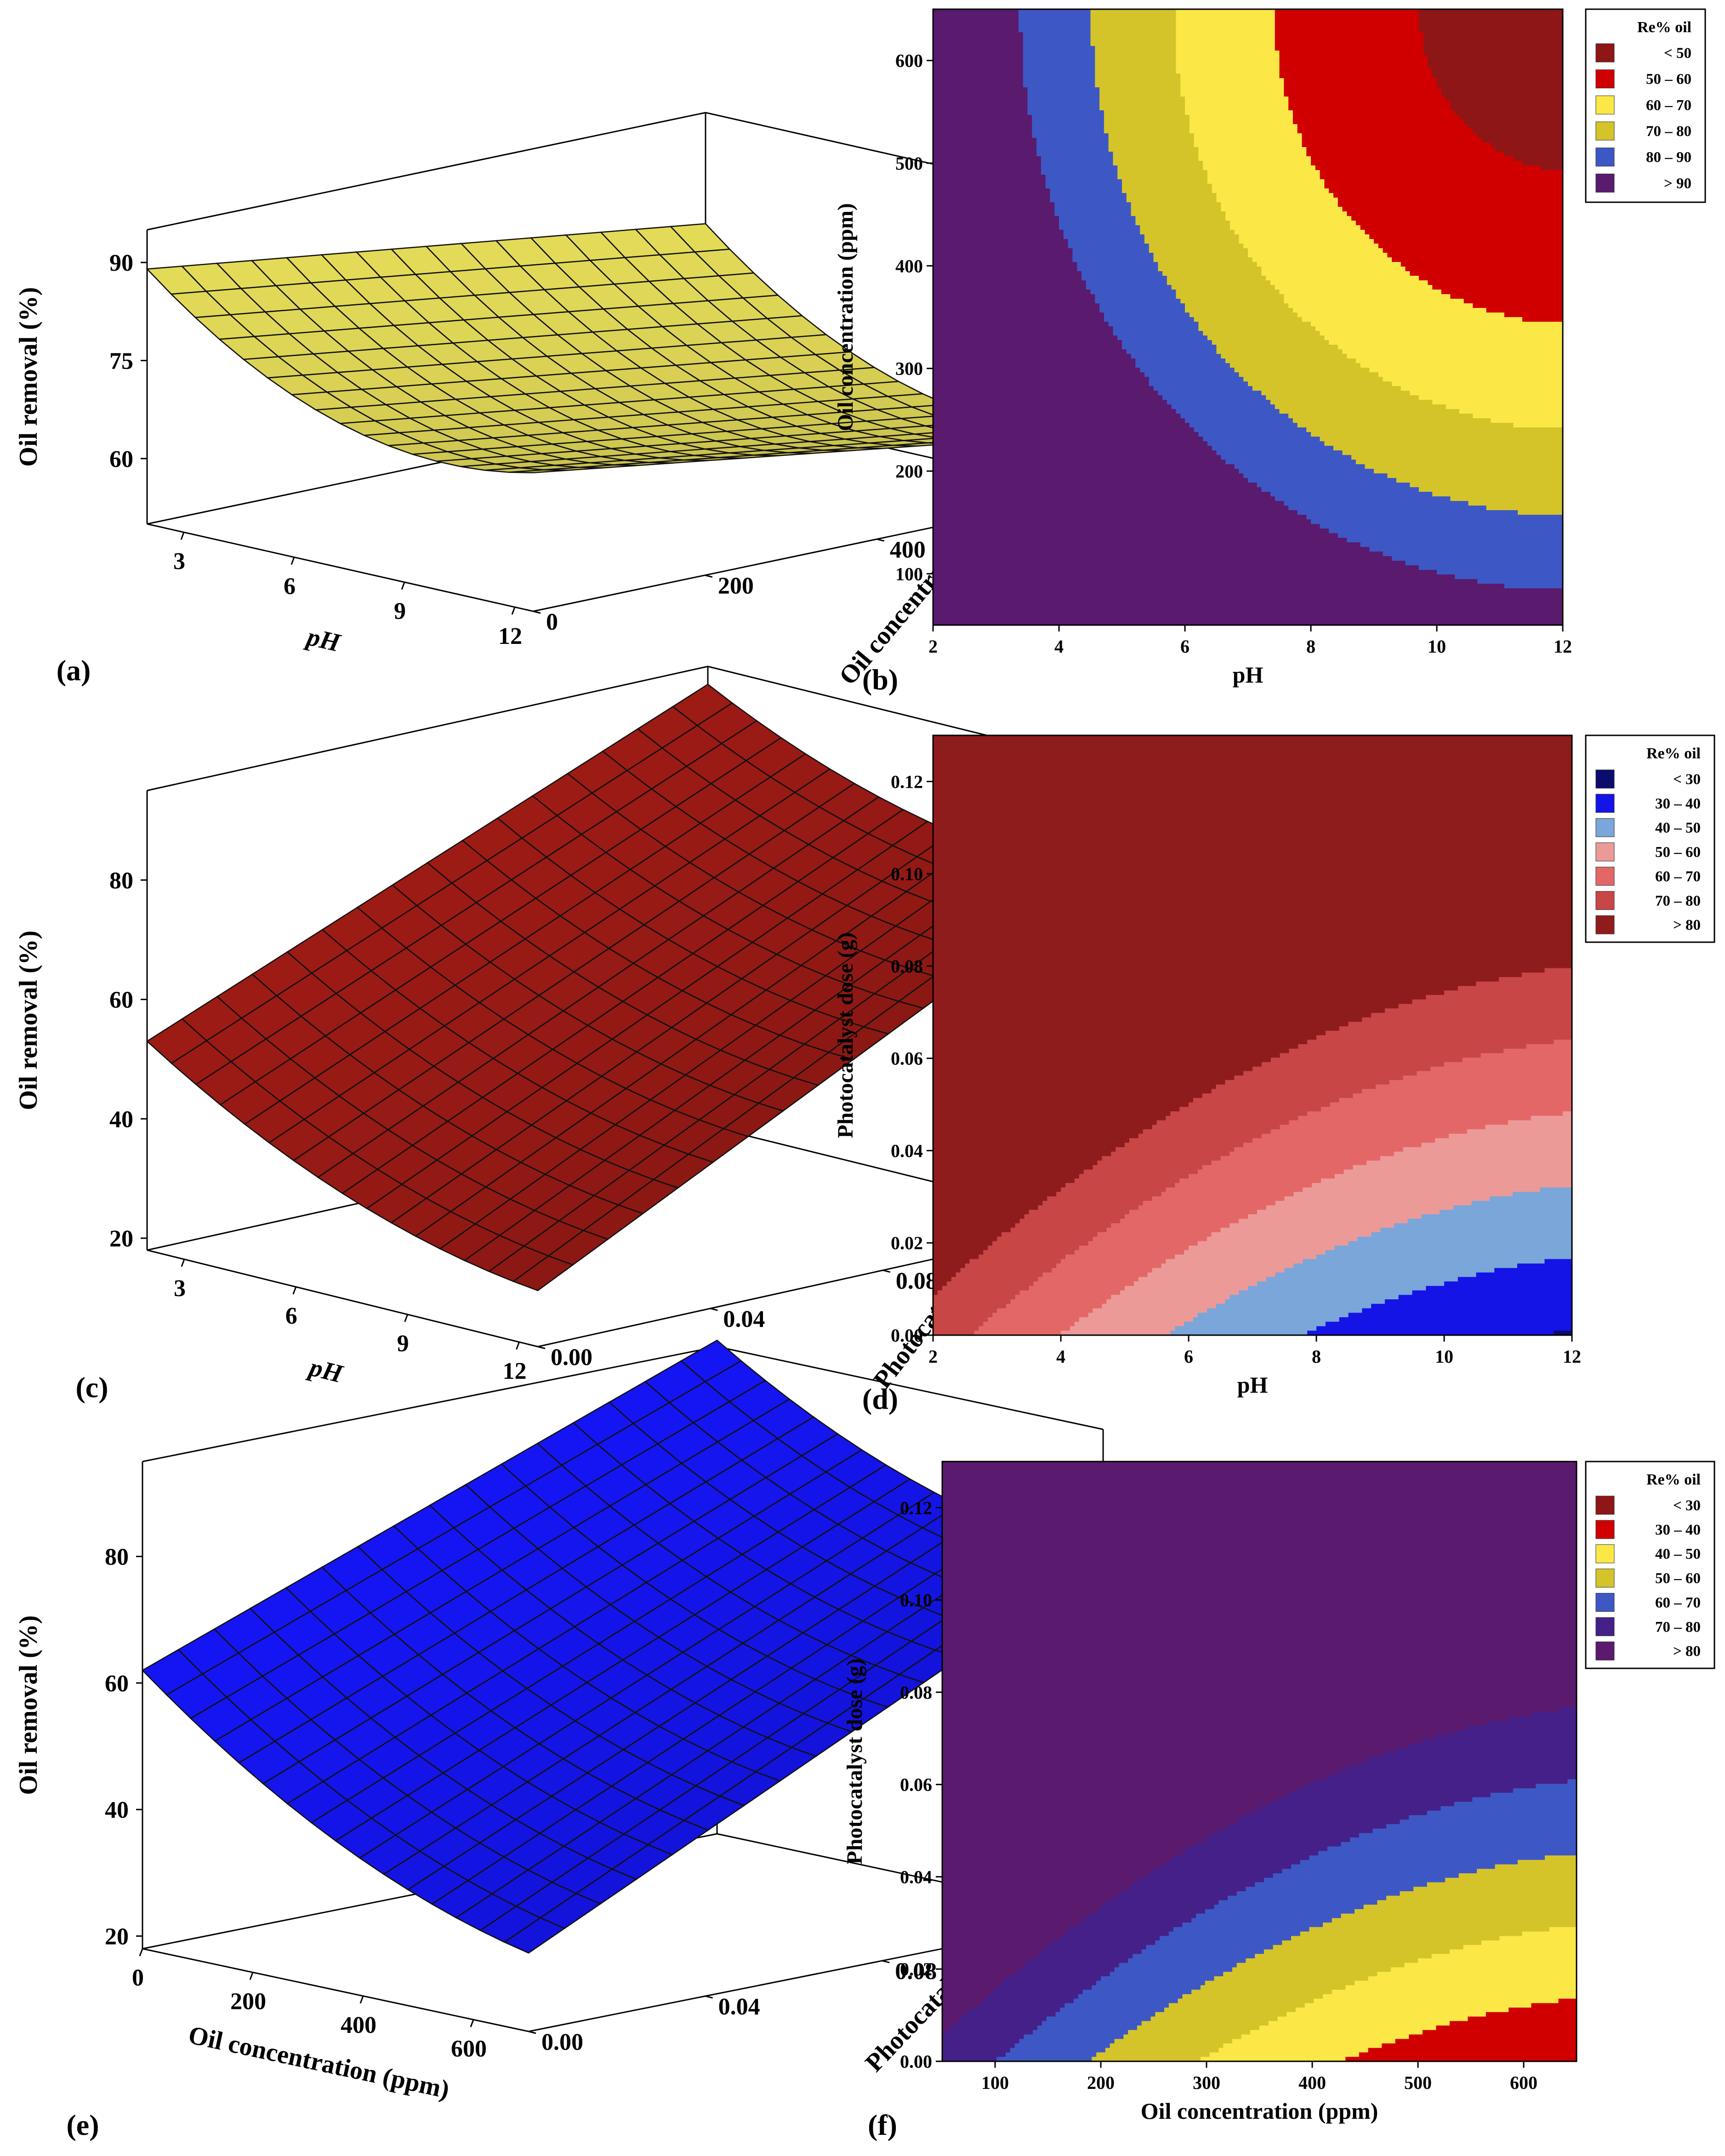 The width and height of the screenshot is (1725, 2156). I want to click on legend-item-label: 30 – 40, so click(1678, 1530).